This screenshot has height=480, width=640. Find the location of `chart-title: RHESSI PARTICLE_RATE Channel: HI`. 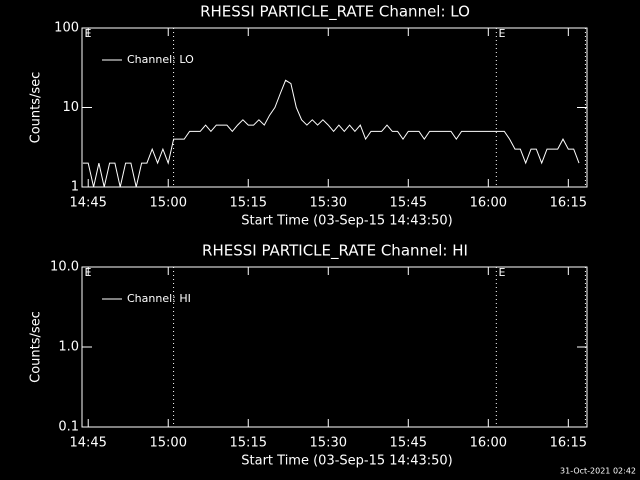

chart-title: RHESSI PARTICLE_RATE Channel: HI is located at coordinates (335, 251).